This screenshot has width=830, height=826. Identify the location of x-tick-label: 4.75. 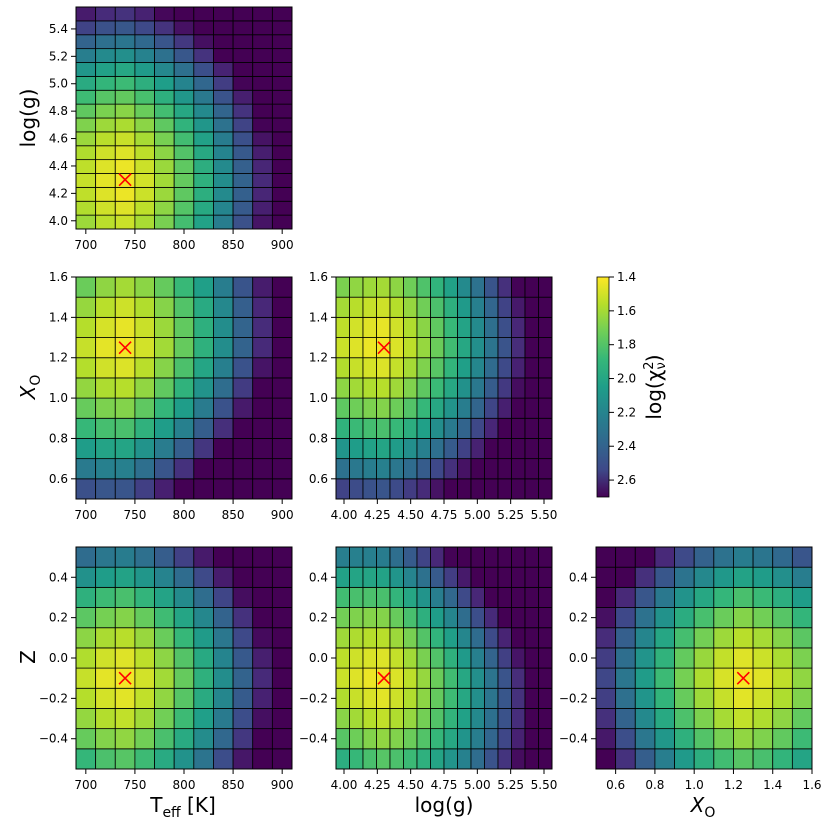
(444, 785).